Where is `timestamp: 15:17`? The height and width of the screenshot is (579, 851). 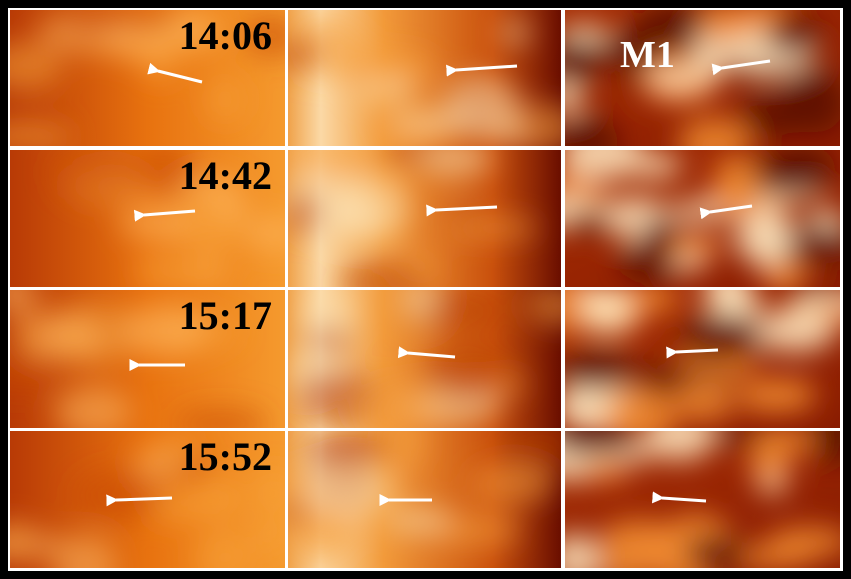 timestamp: 15:17 is located at coordinates (225, 315).